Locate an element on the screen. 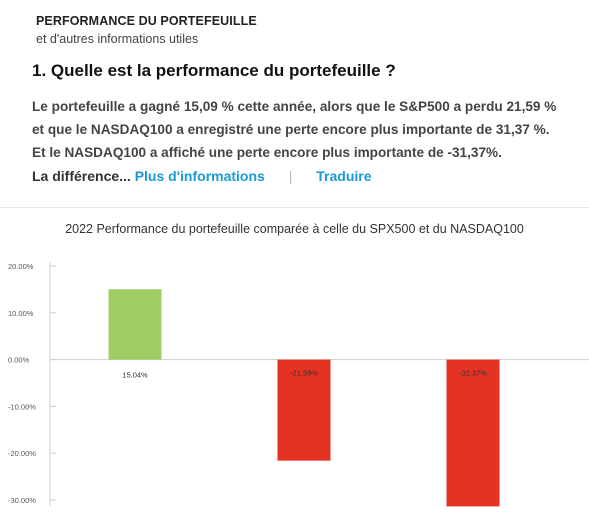 The height and width of the screenshot is (513, 589). divider is located at coordinates (294, 207).